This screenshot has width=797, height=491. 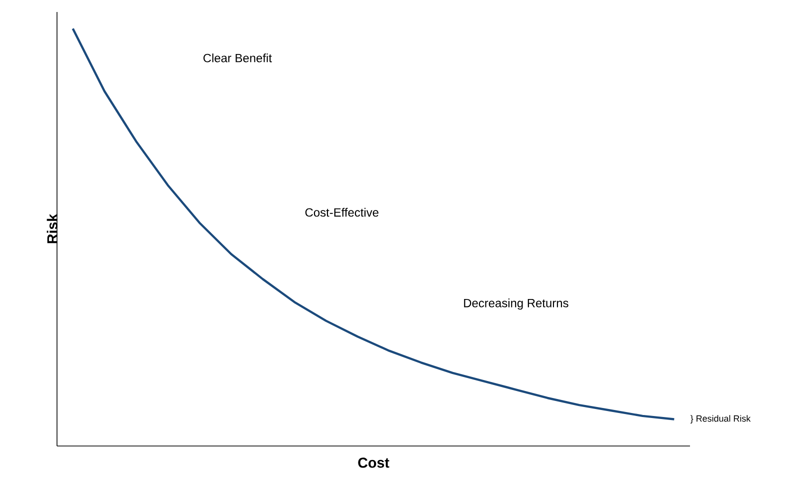 What do you see at coordinates (516, 304) in the screenshot?
I see `annotation: Decreasing Returns` at bounding box center [516, 304].